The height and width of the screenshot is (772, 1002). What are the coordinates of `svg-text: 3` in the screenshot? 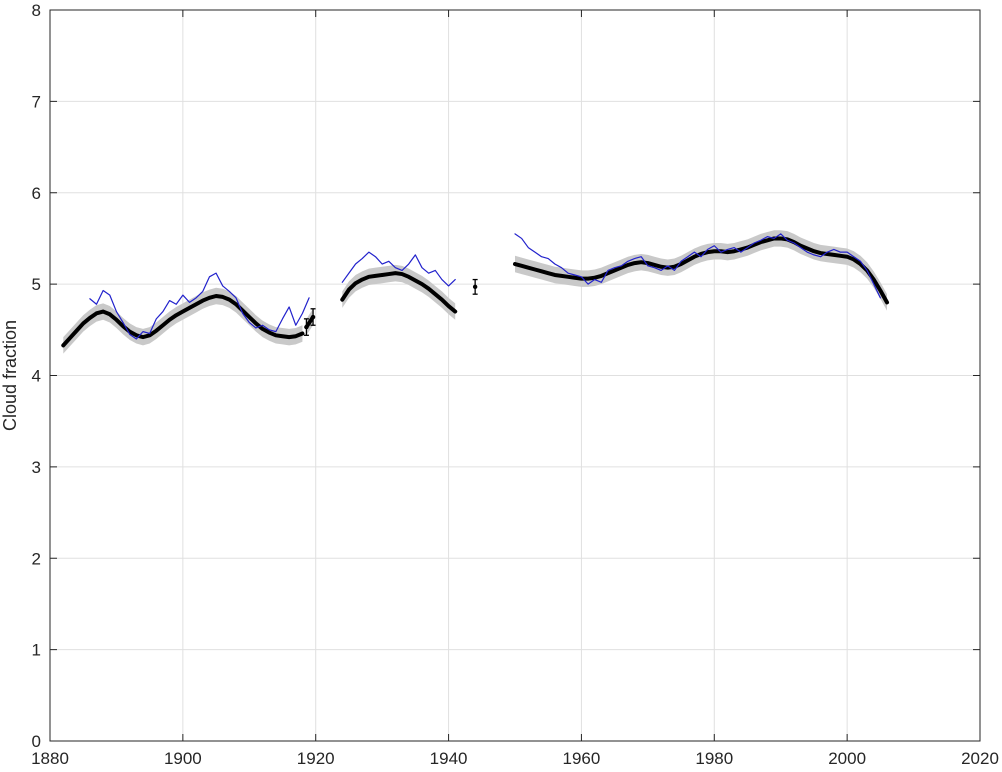 It's located at (36, 467).